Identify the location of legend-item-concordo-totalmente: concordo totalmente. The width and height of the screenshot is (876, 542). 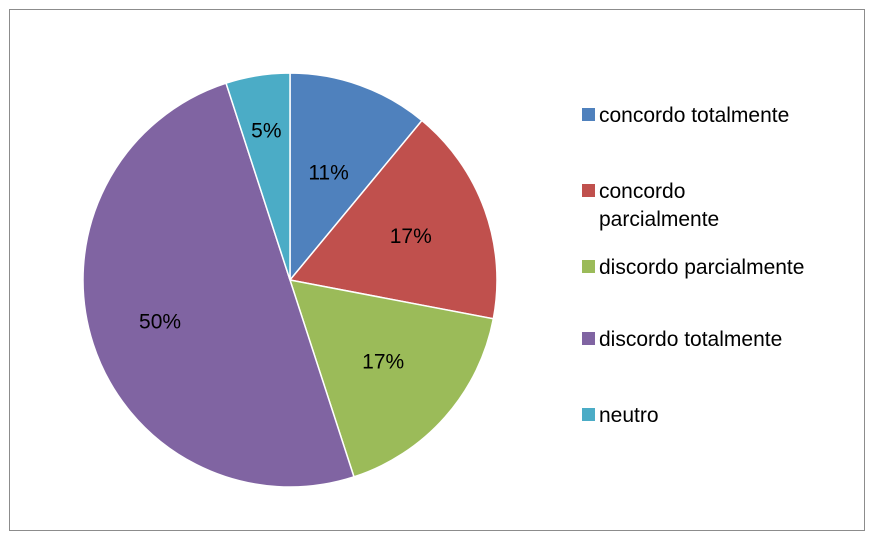
(725, 116).